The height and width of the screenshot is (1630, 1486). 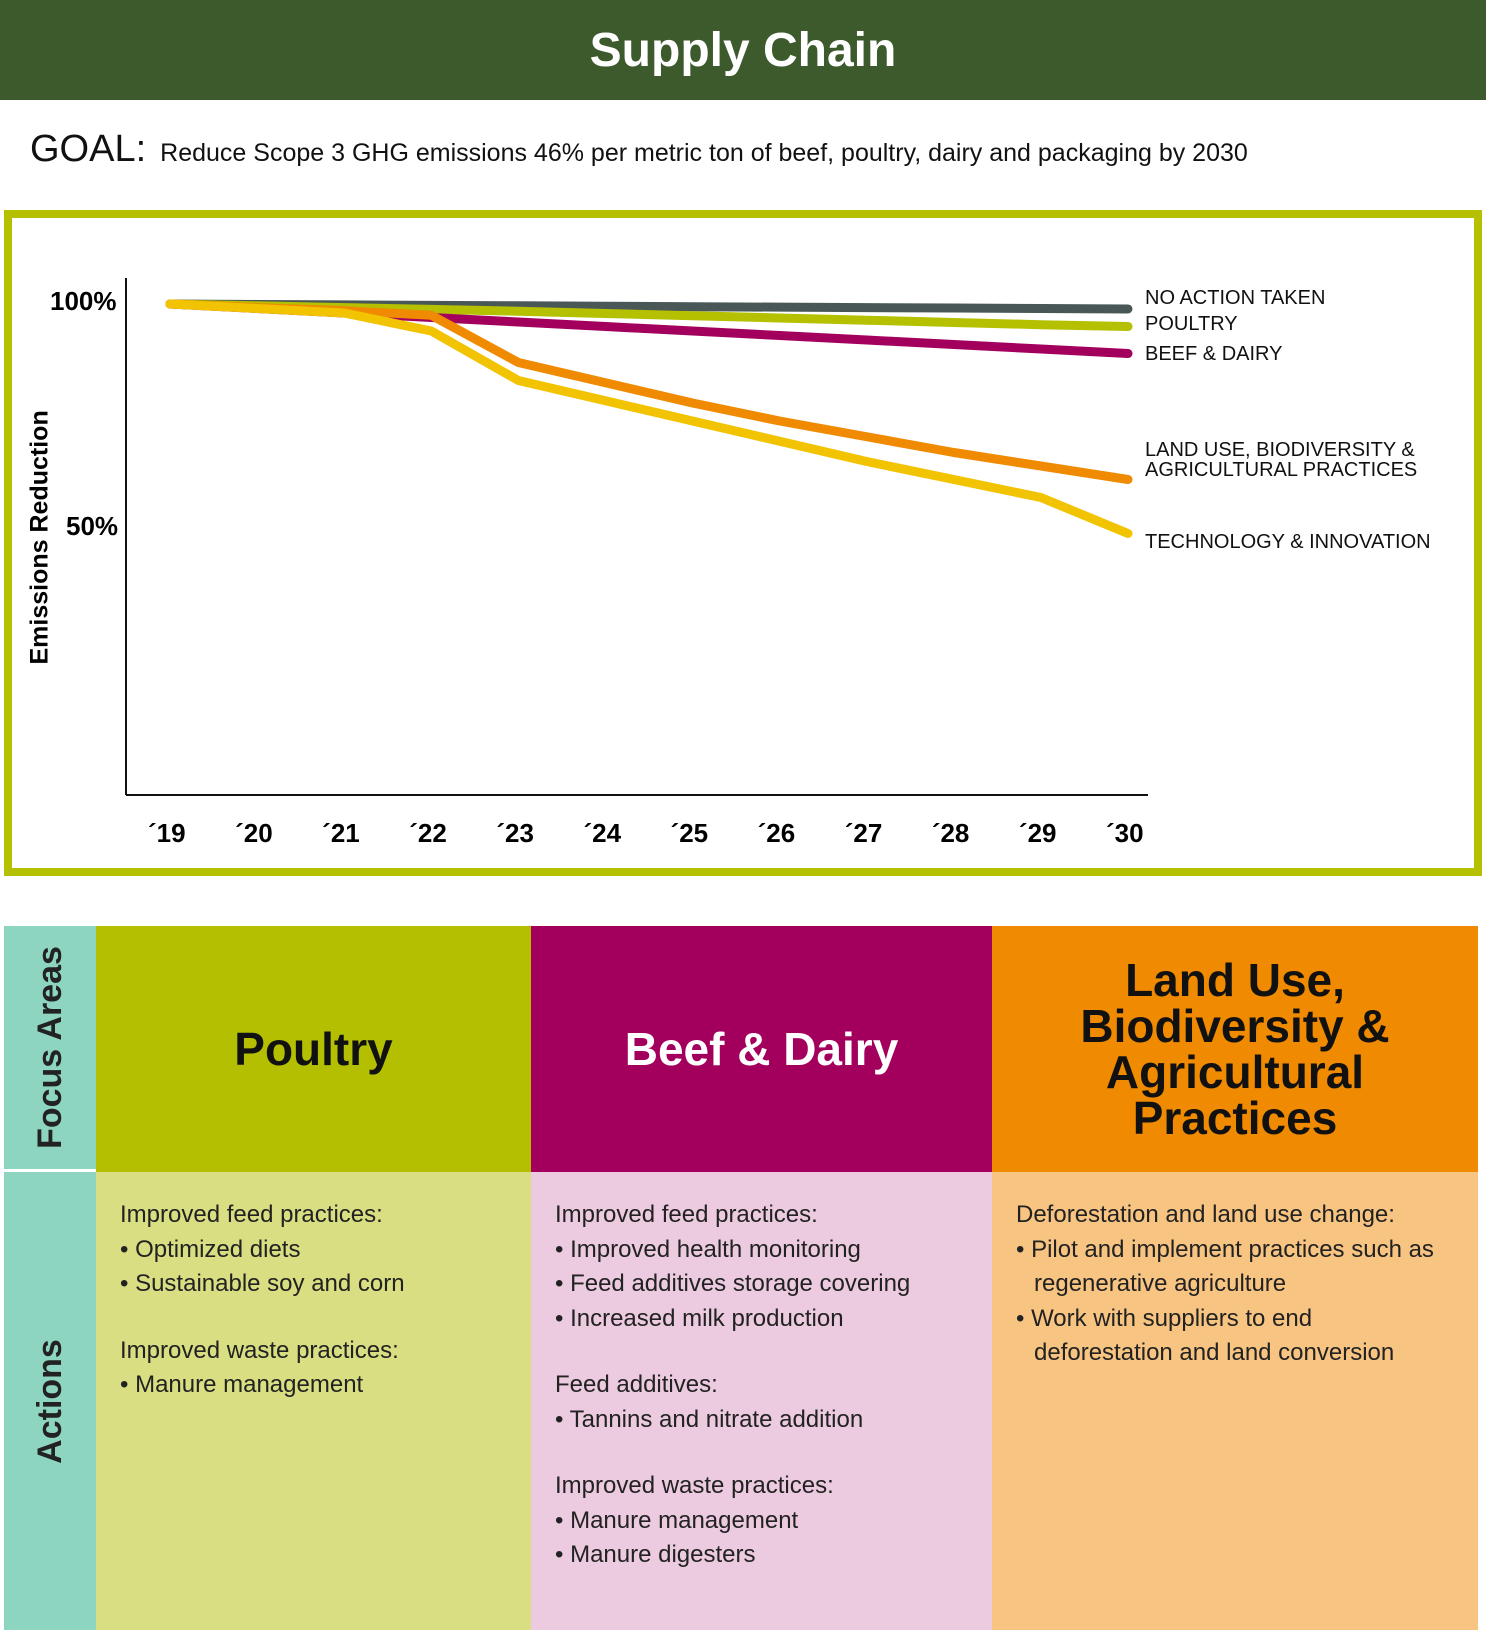 I want to click on focus-areas-text: Focus Areas, so click(x=49, y=1047).